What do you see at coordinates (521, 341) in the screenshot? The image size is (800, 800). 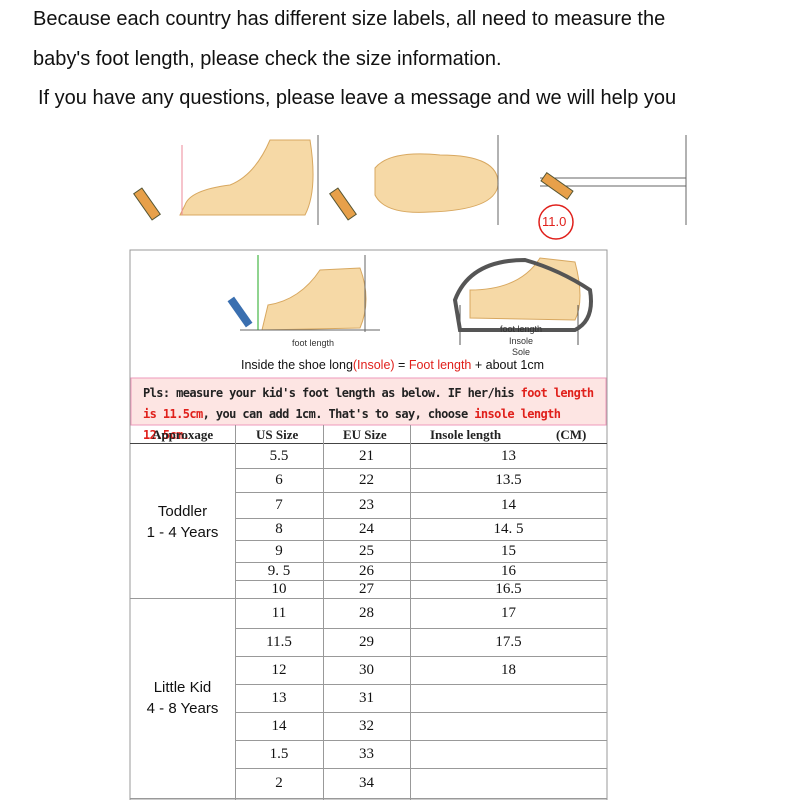 I see `diagram-label: Insole` at bounding box center [521, 341].